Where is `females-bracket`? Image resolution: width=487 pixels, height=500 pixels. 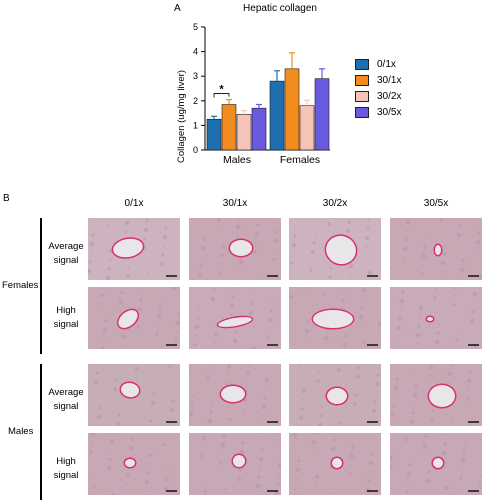 females-bracket is located at coordinates (41, 286).